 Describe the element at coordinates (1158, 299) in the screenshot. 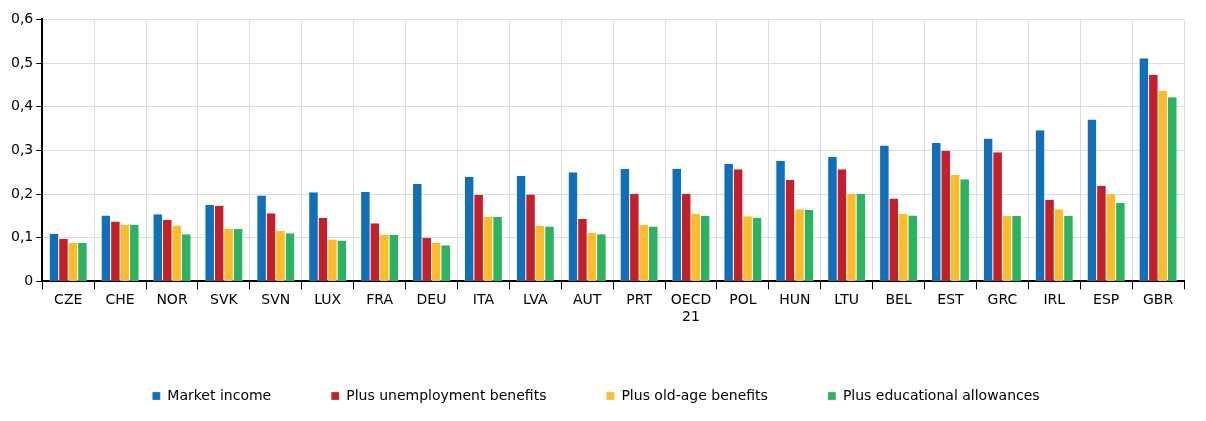

I see `x-tick-label: GBR` at that location.